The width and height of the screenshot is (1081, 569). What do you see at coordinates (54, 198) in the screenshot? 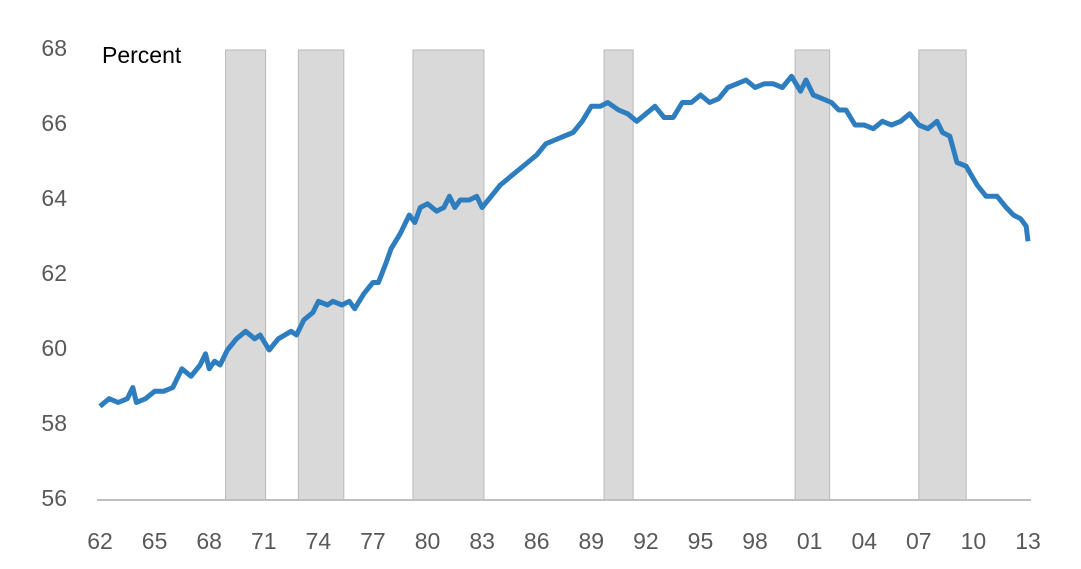
I see `y-tick-label: 64` at bounding box center [54, 198].